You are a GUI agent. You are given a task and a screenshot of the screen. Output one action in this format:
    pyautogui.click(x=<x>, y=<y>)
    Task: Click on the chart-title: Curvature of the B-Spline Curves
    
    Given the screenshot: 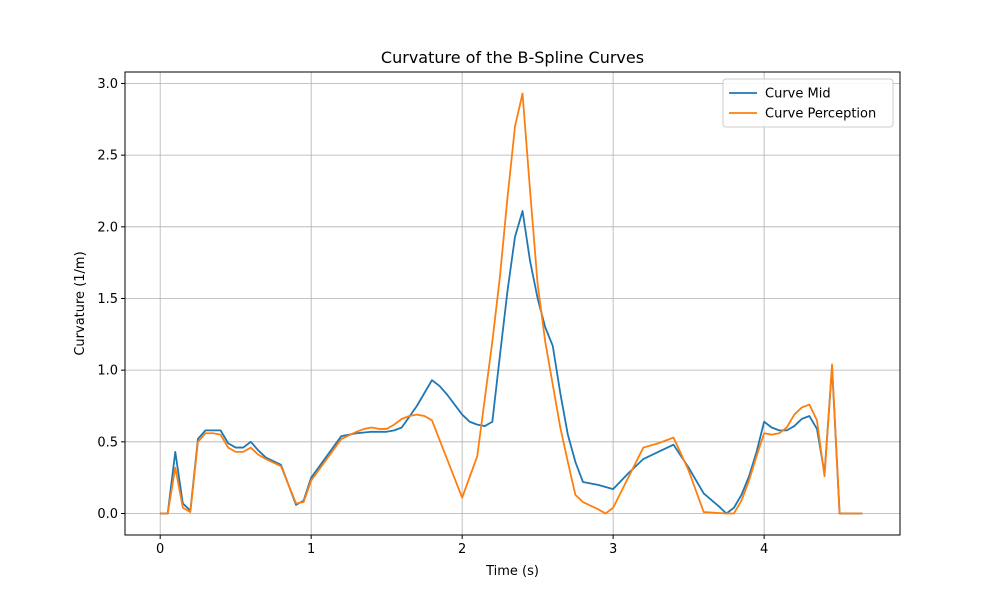 What is the action you would take?
    pyautogui.click(x=512, y=57)
    